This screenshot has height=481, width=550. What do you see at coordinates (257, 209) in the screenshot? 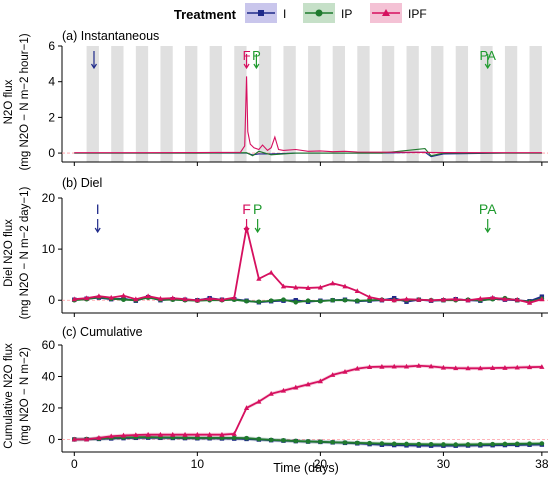
I see `annotation-label: P` at bounding box center [257, 209].